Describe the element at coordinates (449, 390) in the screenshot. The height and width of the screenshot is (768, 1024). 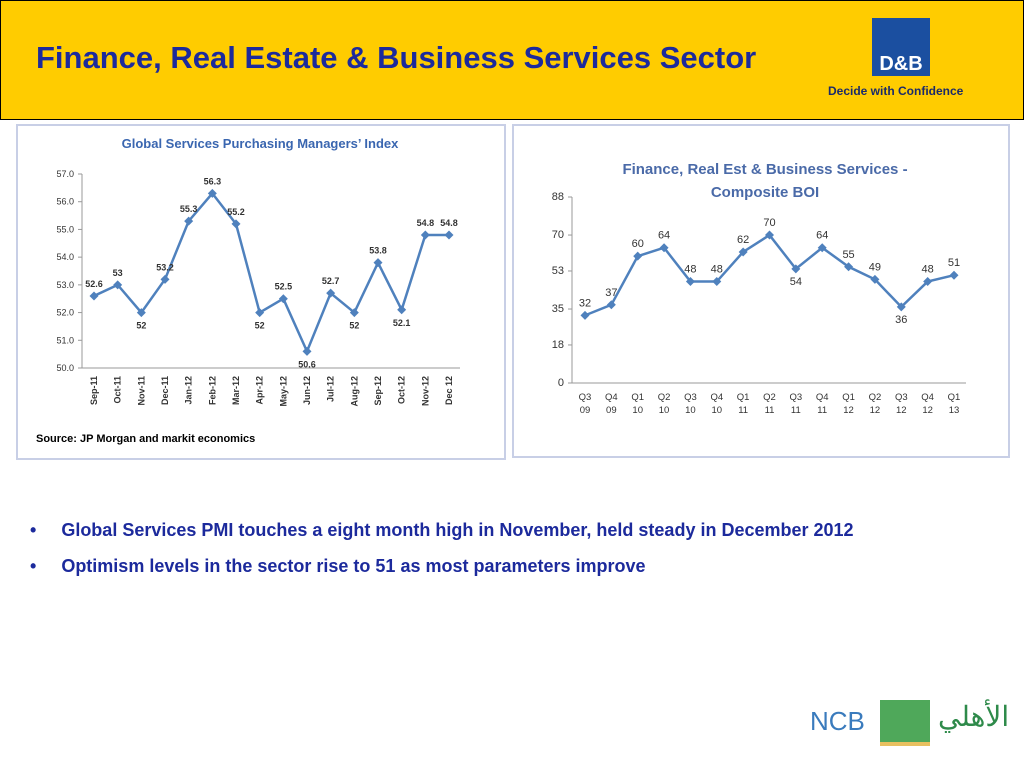
I see `x-tick-label: Dec 12` at that location.